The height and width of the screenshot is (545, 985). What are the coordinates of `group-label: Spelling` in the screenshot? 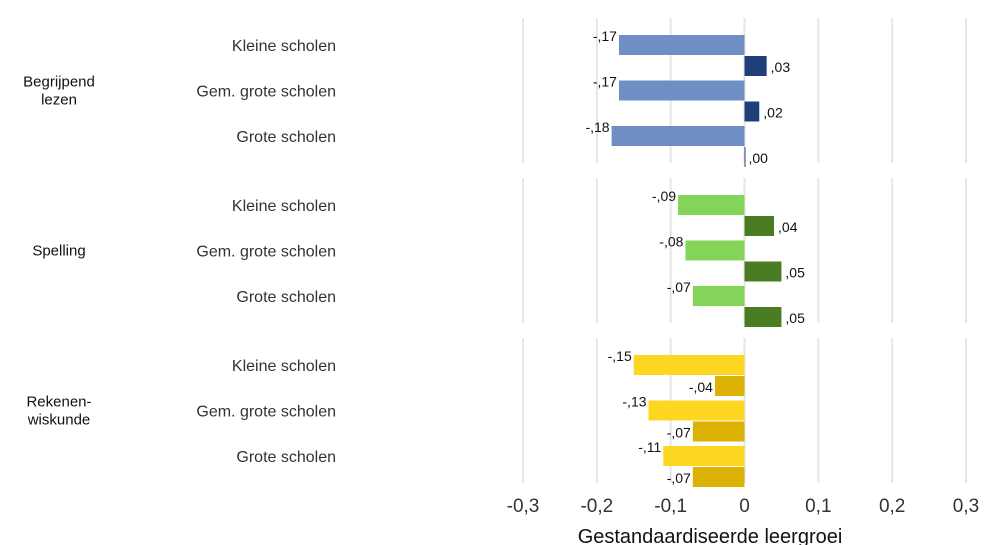 It's located at (58, 251).